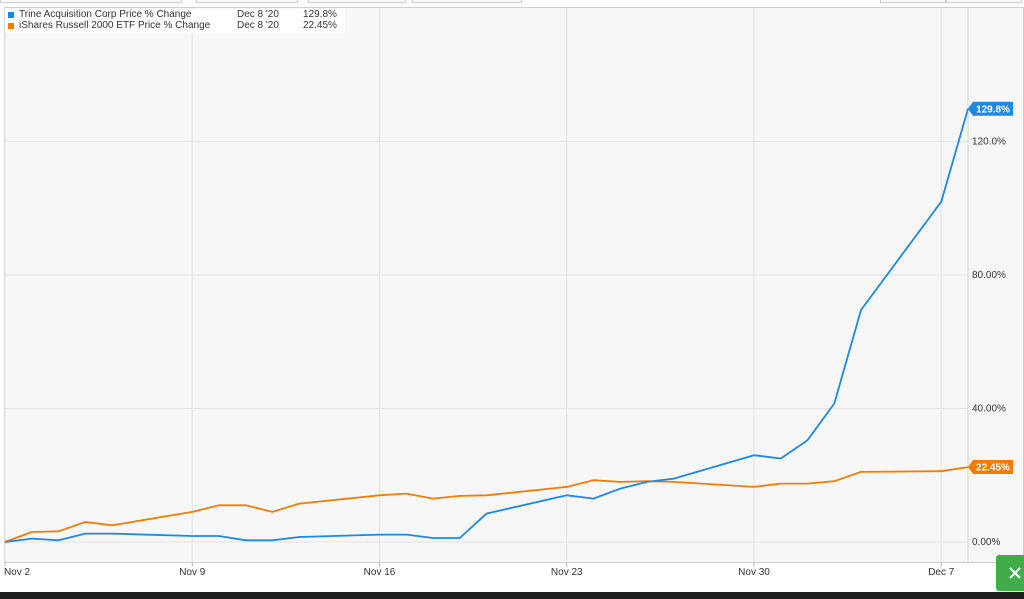 The image size is (1024, 599). What do you see at coordinates (993, 468) in the screenshot?
I see `end-value-label: 22.45%` at bounding box center [993, 468].